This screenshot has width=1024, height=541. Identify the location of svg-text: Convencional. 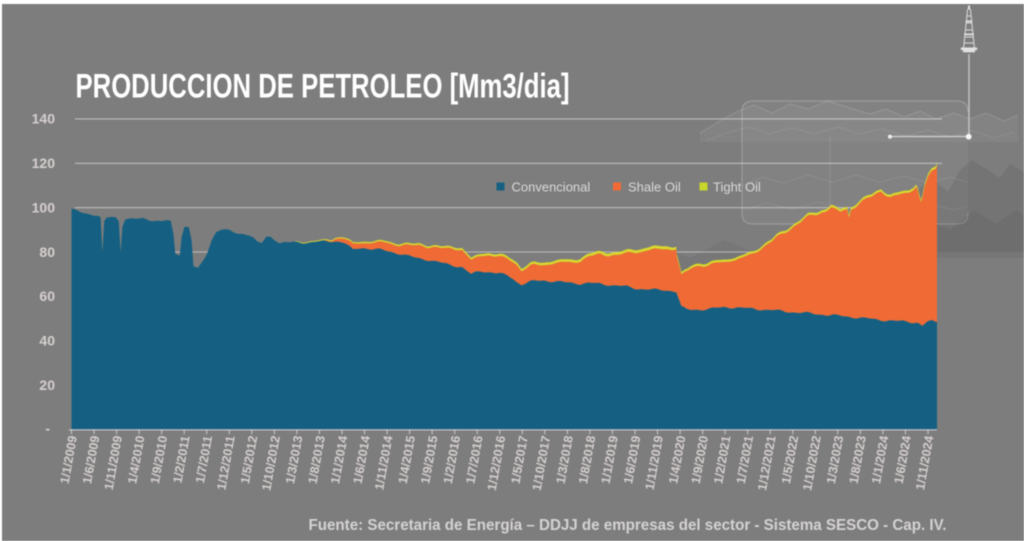
(551, 187).